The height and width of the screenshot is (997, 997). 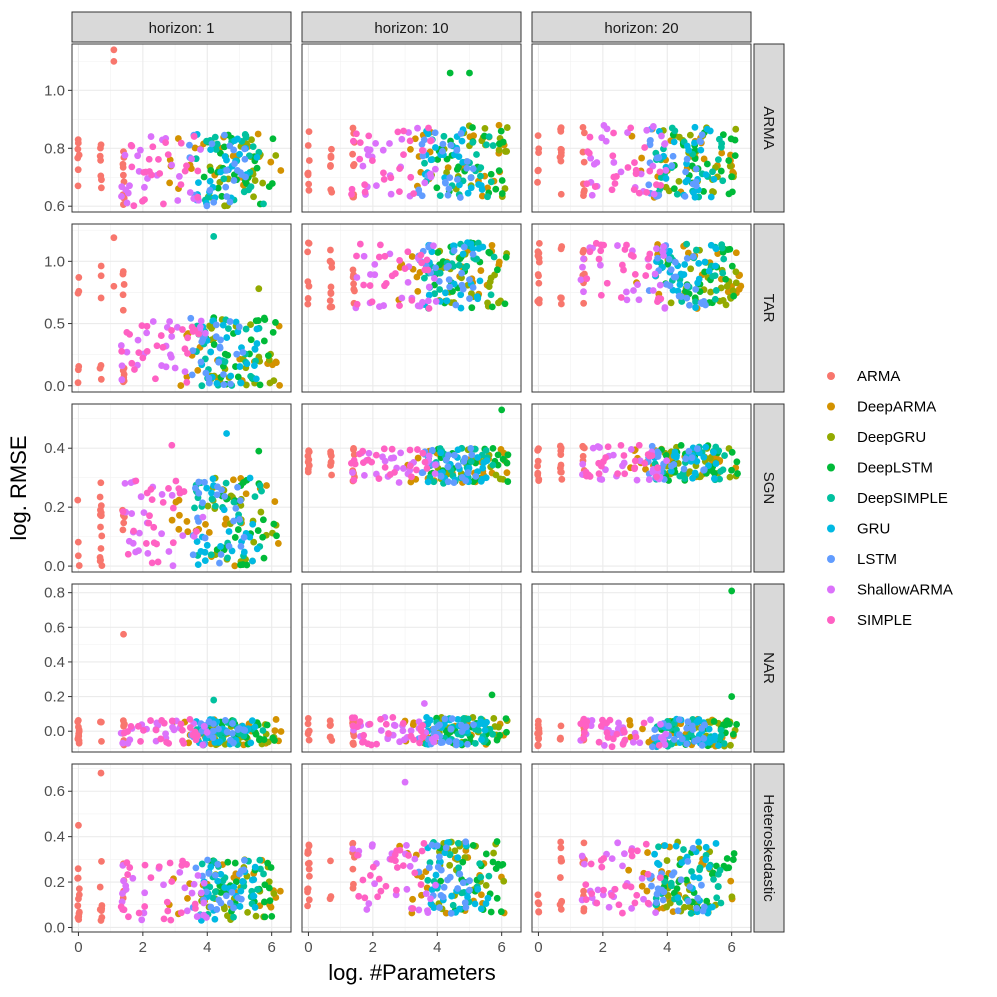 I want to click on y-tick-label: 1.0, so click(x=54, y=90).